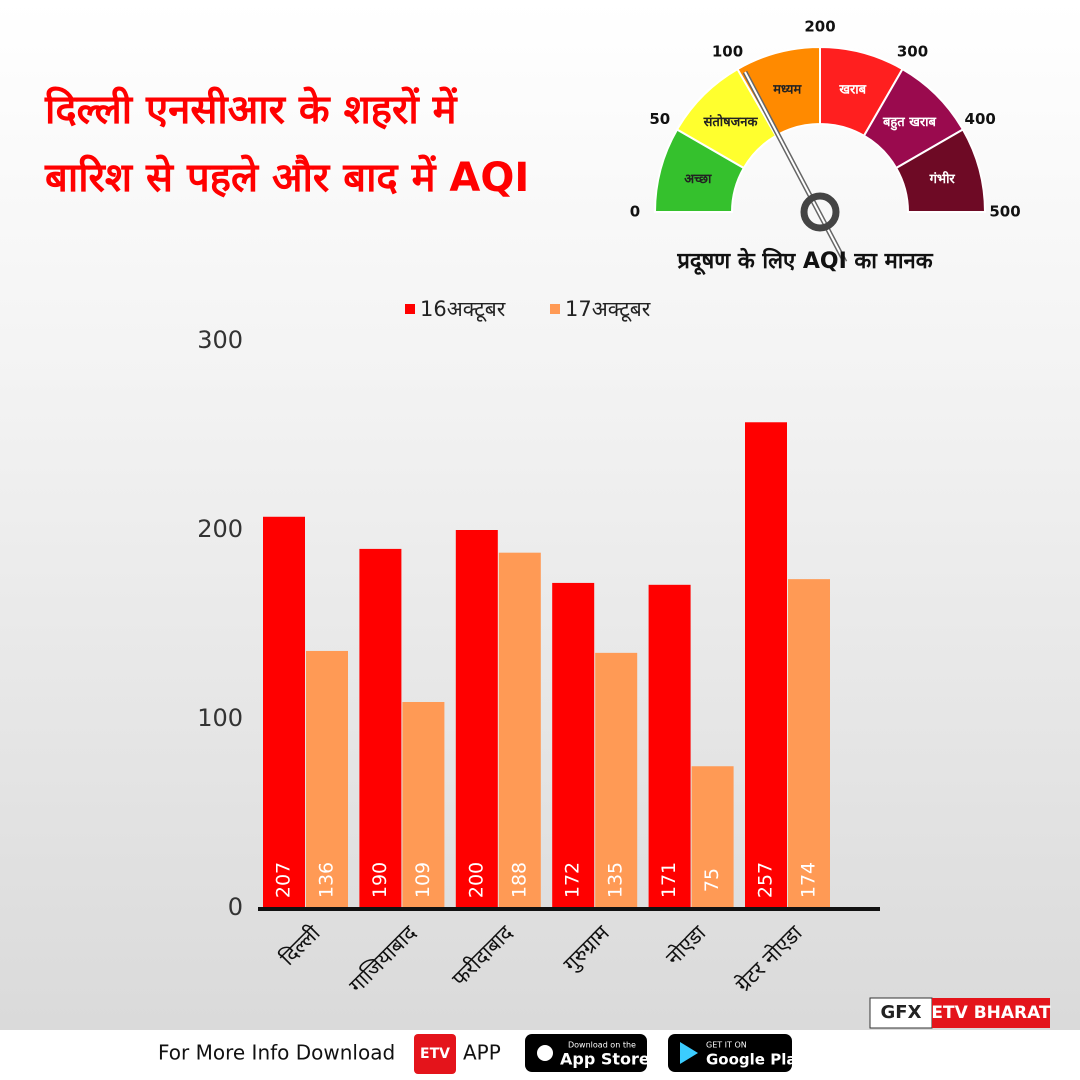  Describe the element at coordinates (669, 880) in the screenshot. I see `value-label: 171` at that location.